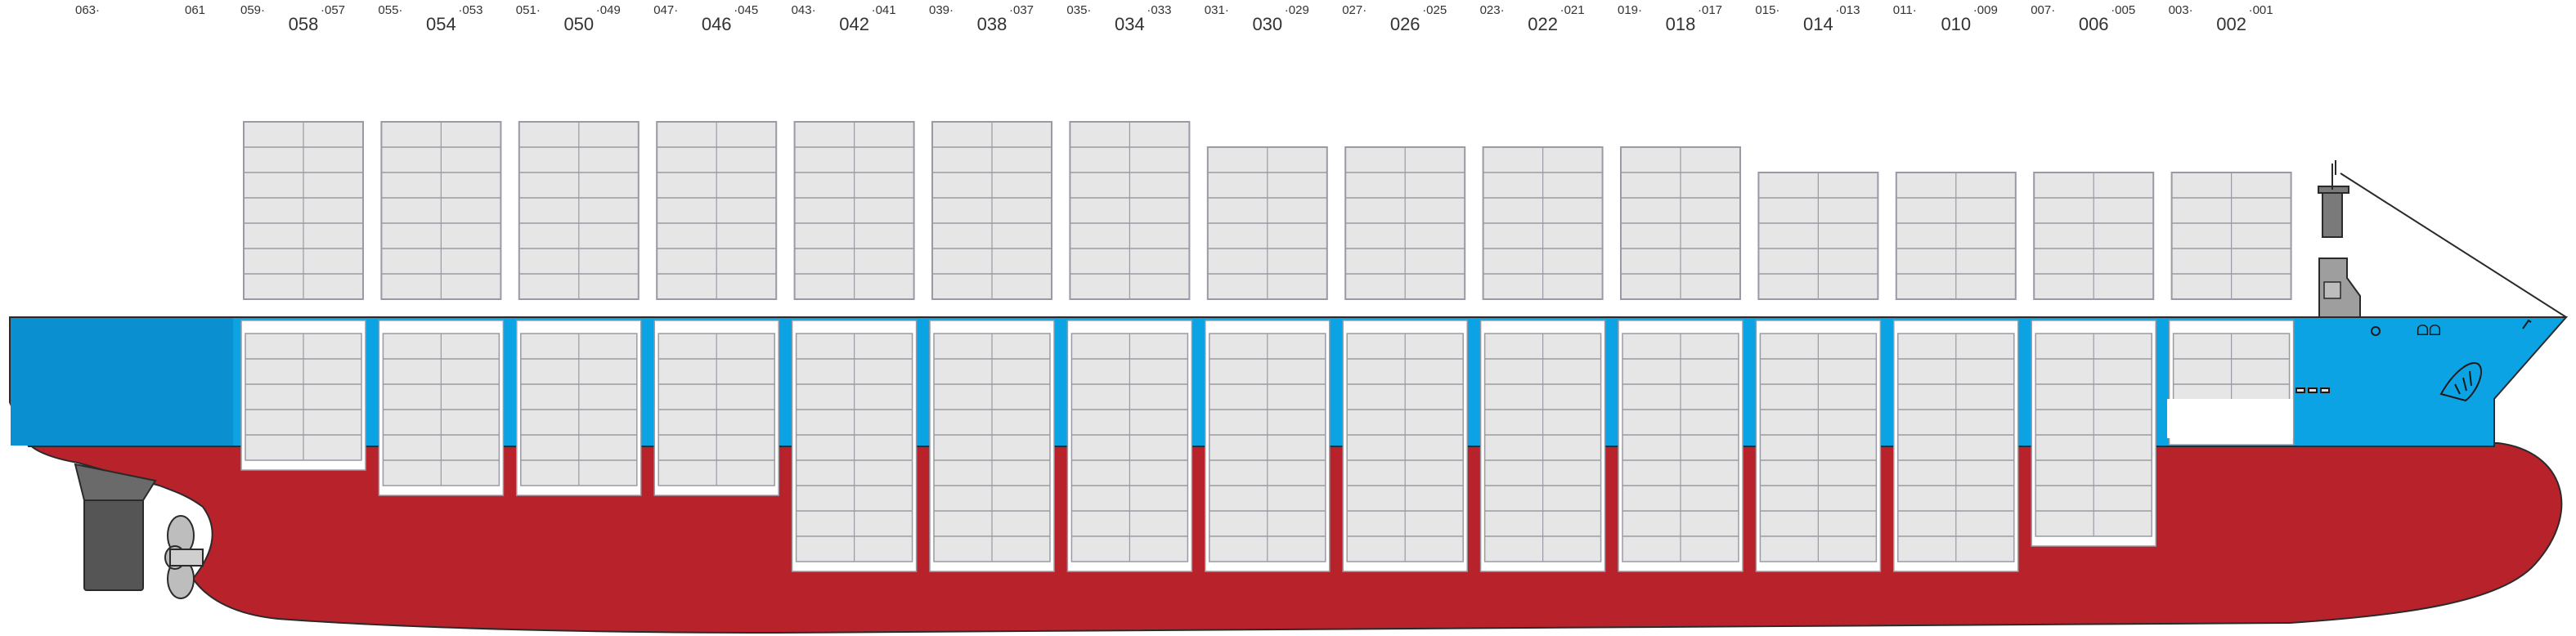  Describe the element at coordinates (1435, 10) in the screenshot. I see `bay-label-odd-fwd: ·025` at that location.